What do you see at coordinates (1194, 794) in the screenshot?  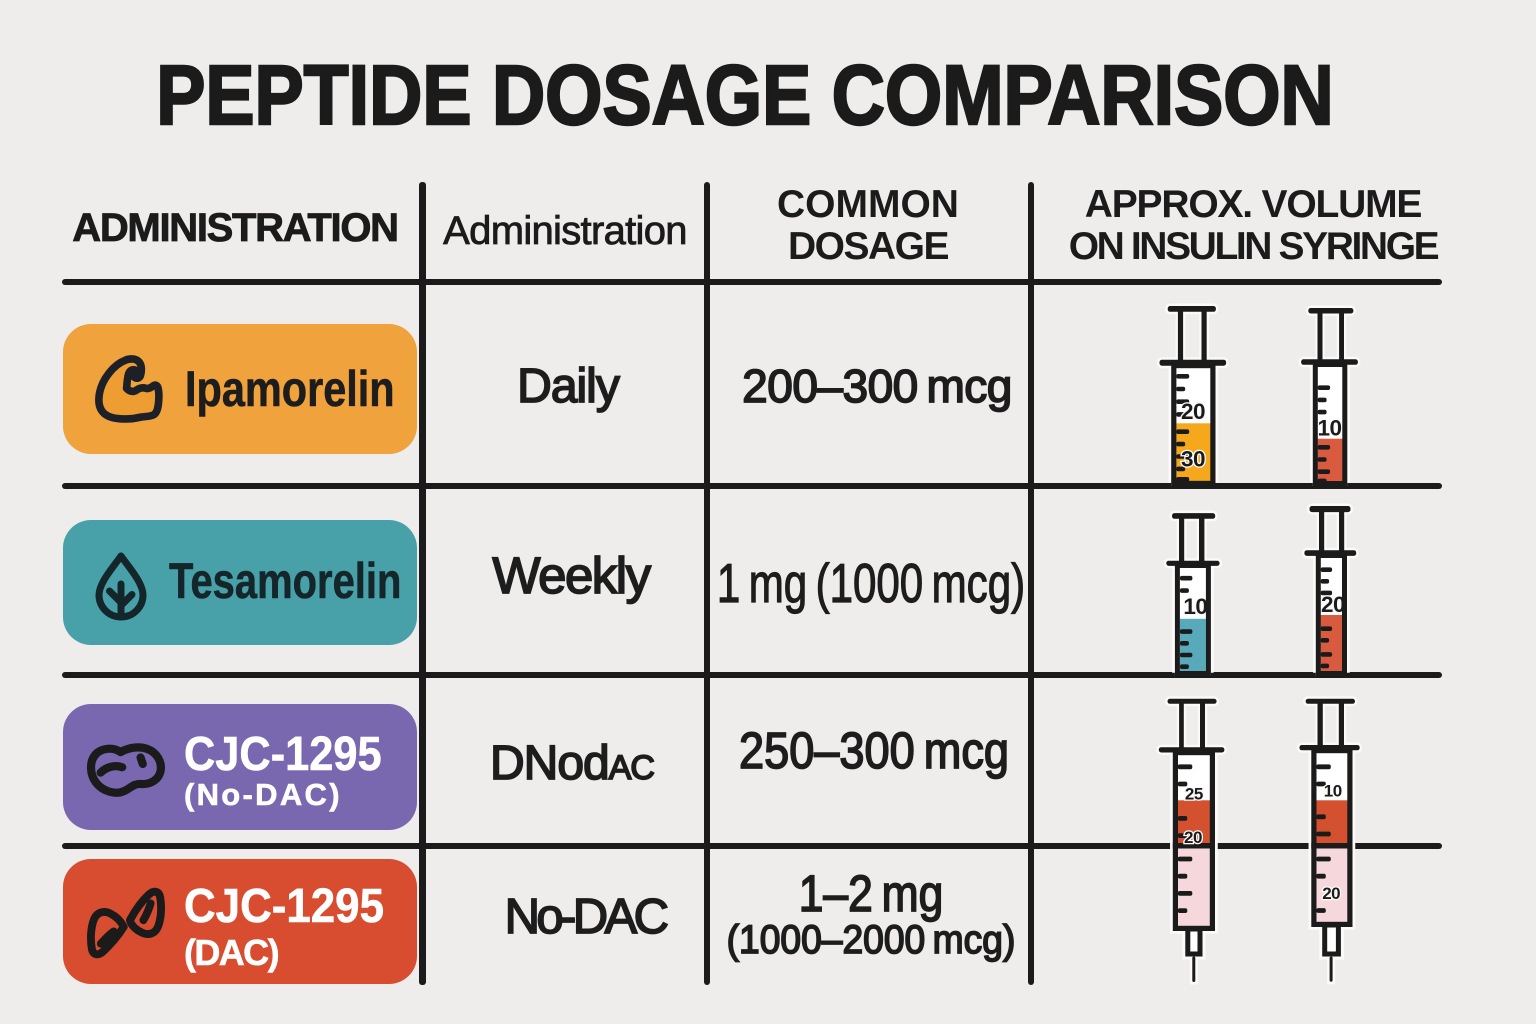 I see `svg-text: 25` at bounding box center [1194, 794].